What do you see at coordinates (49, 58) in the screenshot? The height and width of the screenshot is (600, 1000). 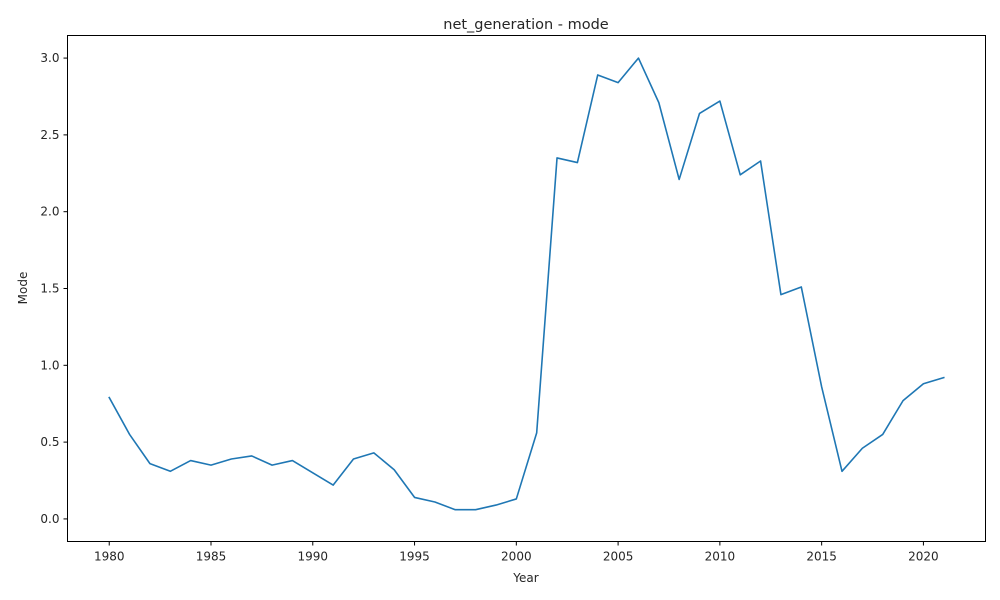 I see `y-tick-label: 3.0` at bounding box center [49, 58].